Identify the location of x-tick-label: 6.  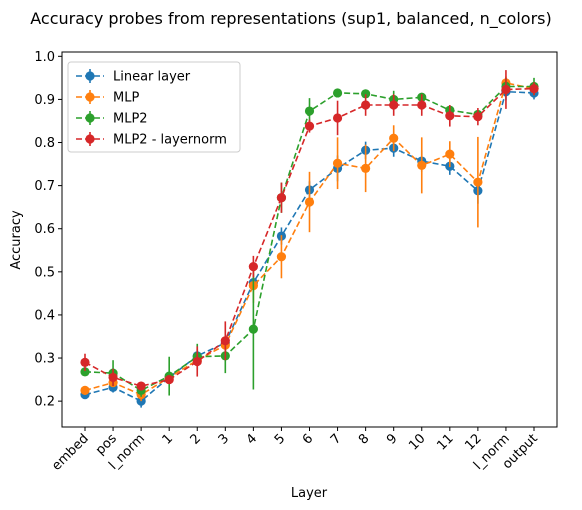
(308, 439).